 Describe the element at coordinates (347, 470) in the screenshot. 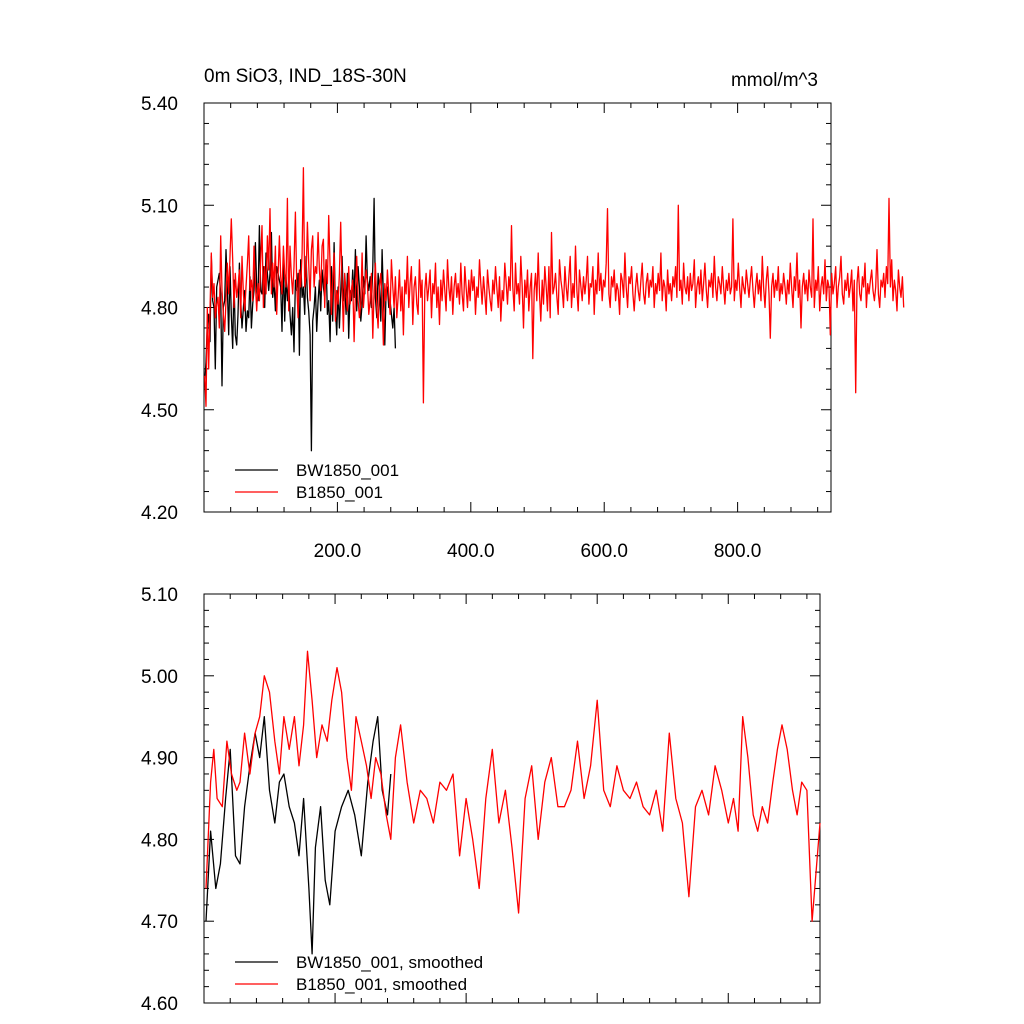

I see `legend-label-1: BW1850_001` at that location.